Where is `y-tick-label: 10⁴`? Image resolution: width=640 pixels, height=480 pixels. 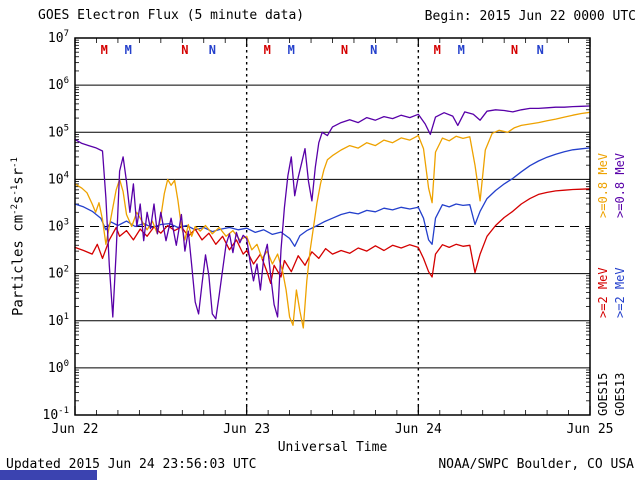 y-tick-label: 10⁴ is located at coordinates (58, 178).